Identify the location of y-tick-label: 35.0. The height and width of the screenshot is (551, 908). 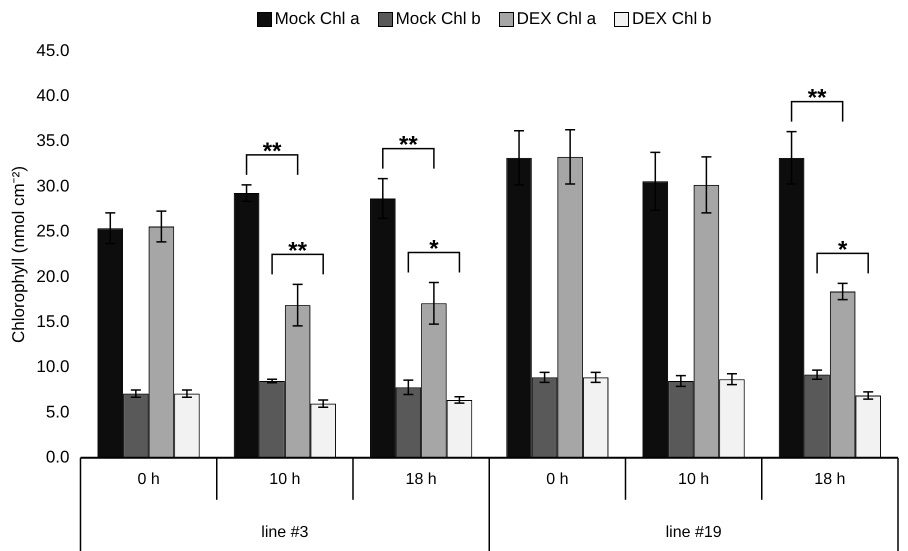
(53, 140).